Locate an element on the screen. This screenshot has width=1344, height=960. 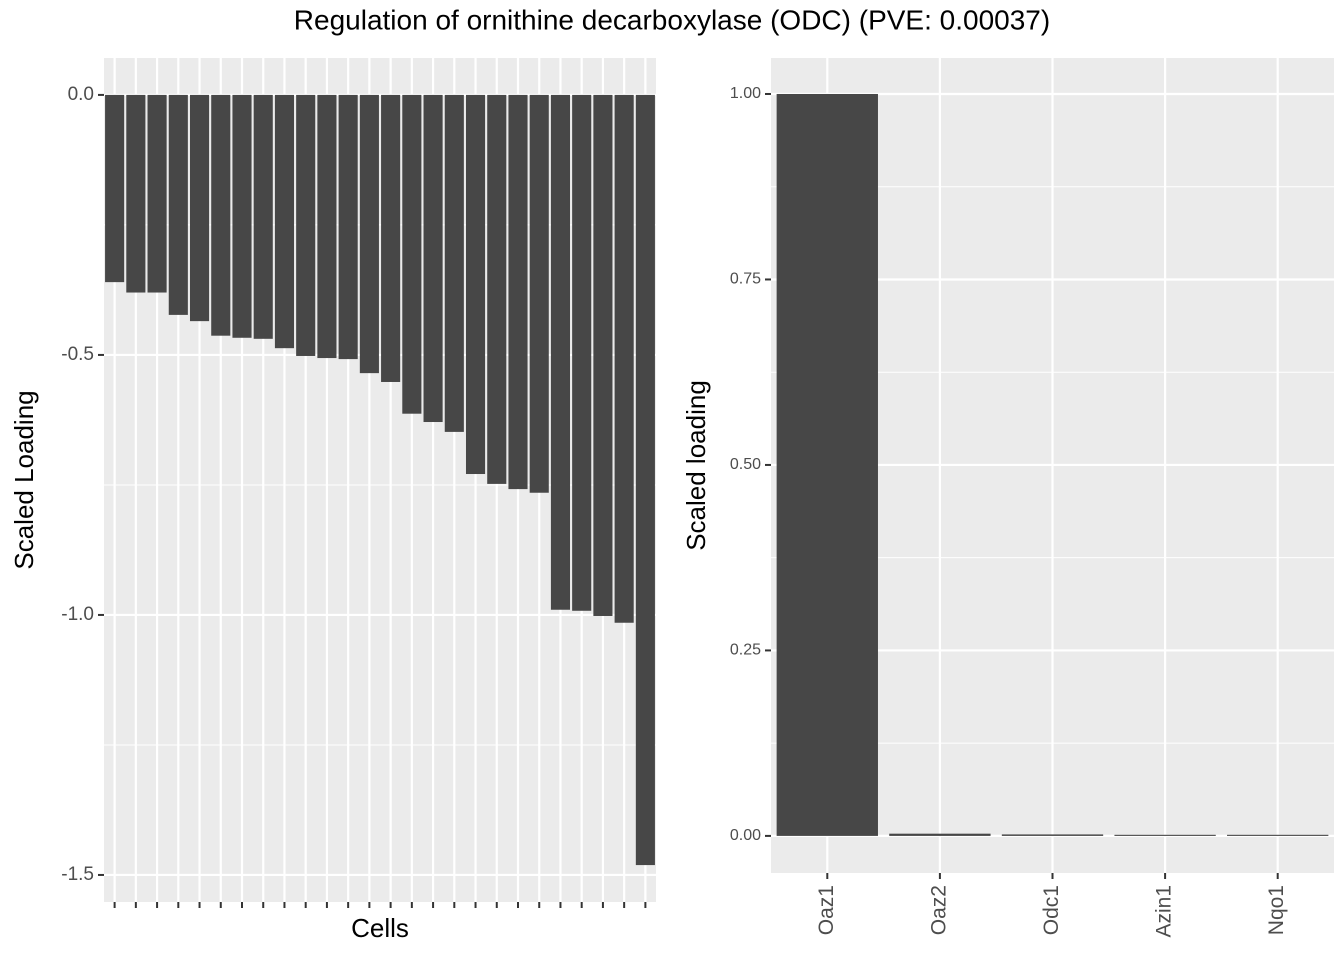
y-axis-label: Scaled Loading is located at coordinates (24, 479).